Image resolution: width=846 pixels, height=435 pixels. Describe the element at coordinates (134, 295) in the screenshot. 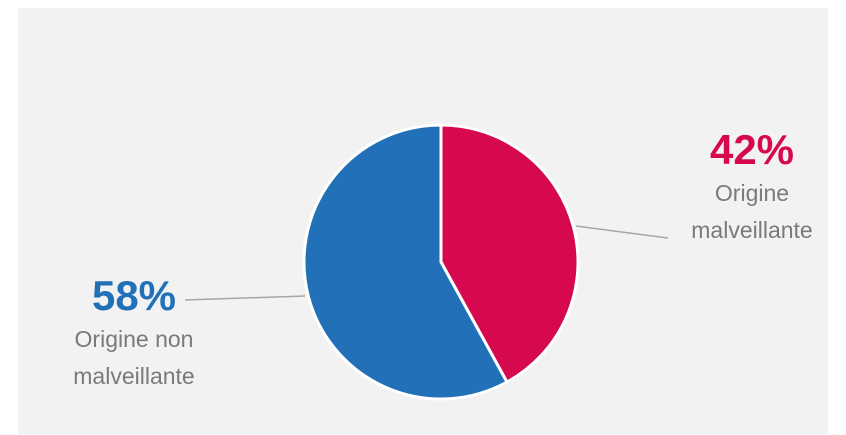

I see `slice-value-non-malveillante: 58%` at that location.